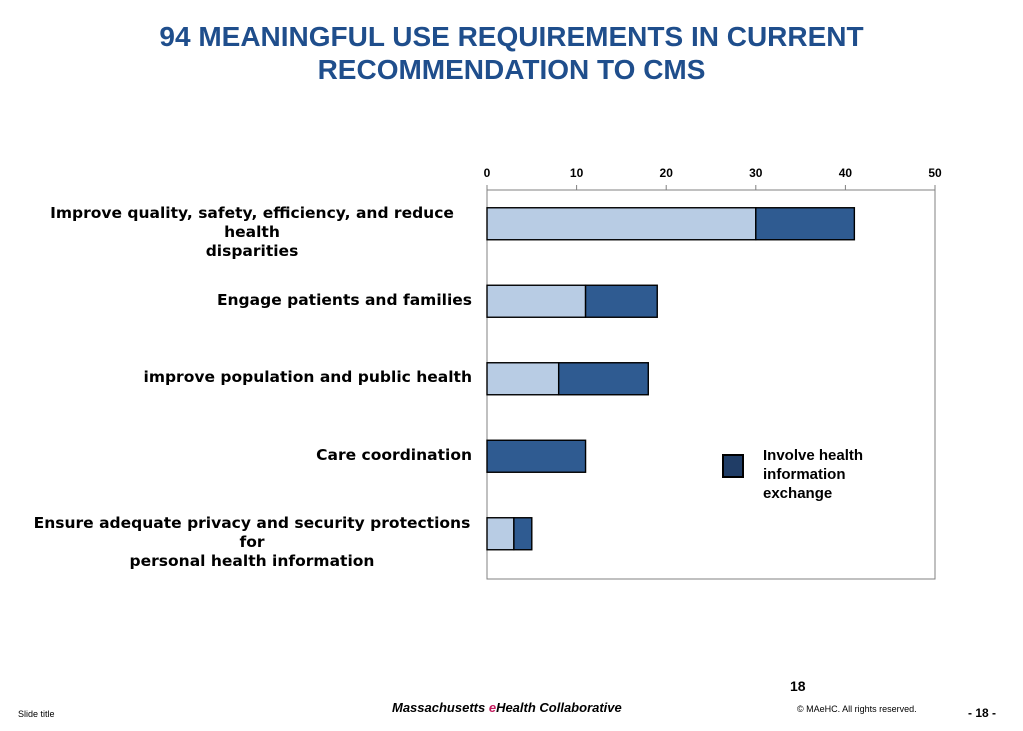  I want to click on title-line-2: RECOMMENDATION TO CMS, so click(511, 69).